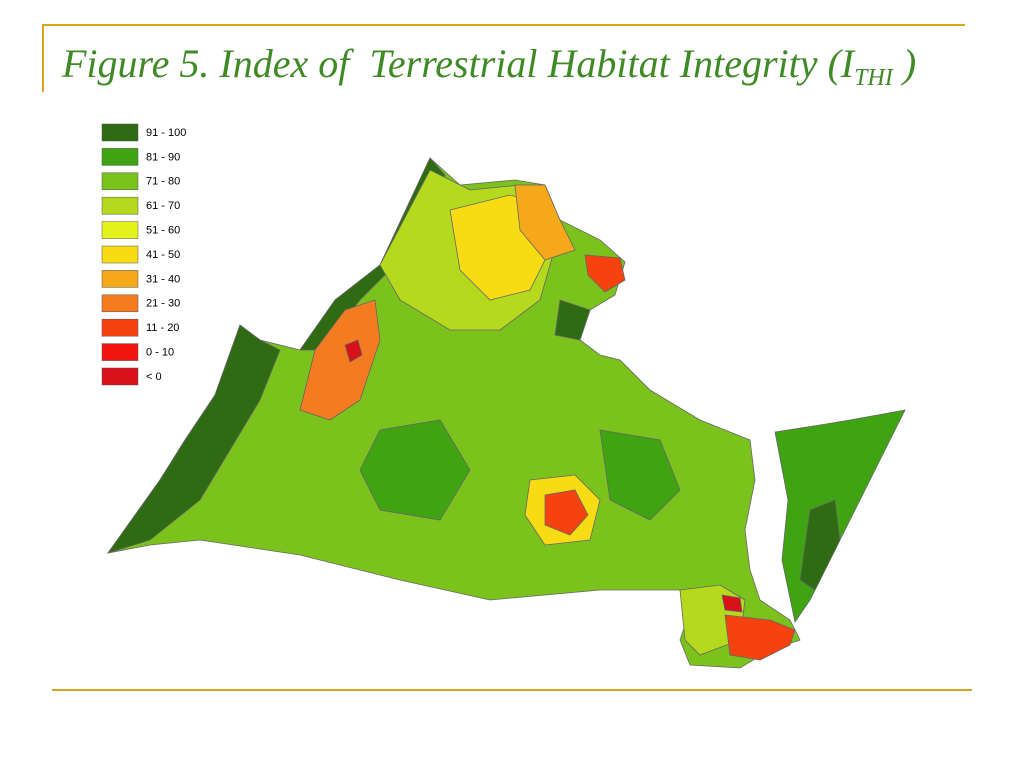 This screenshot has width=1024, height=768. I want to click on side-rule, so click(43, 58).